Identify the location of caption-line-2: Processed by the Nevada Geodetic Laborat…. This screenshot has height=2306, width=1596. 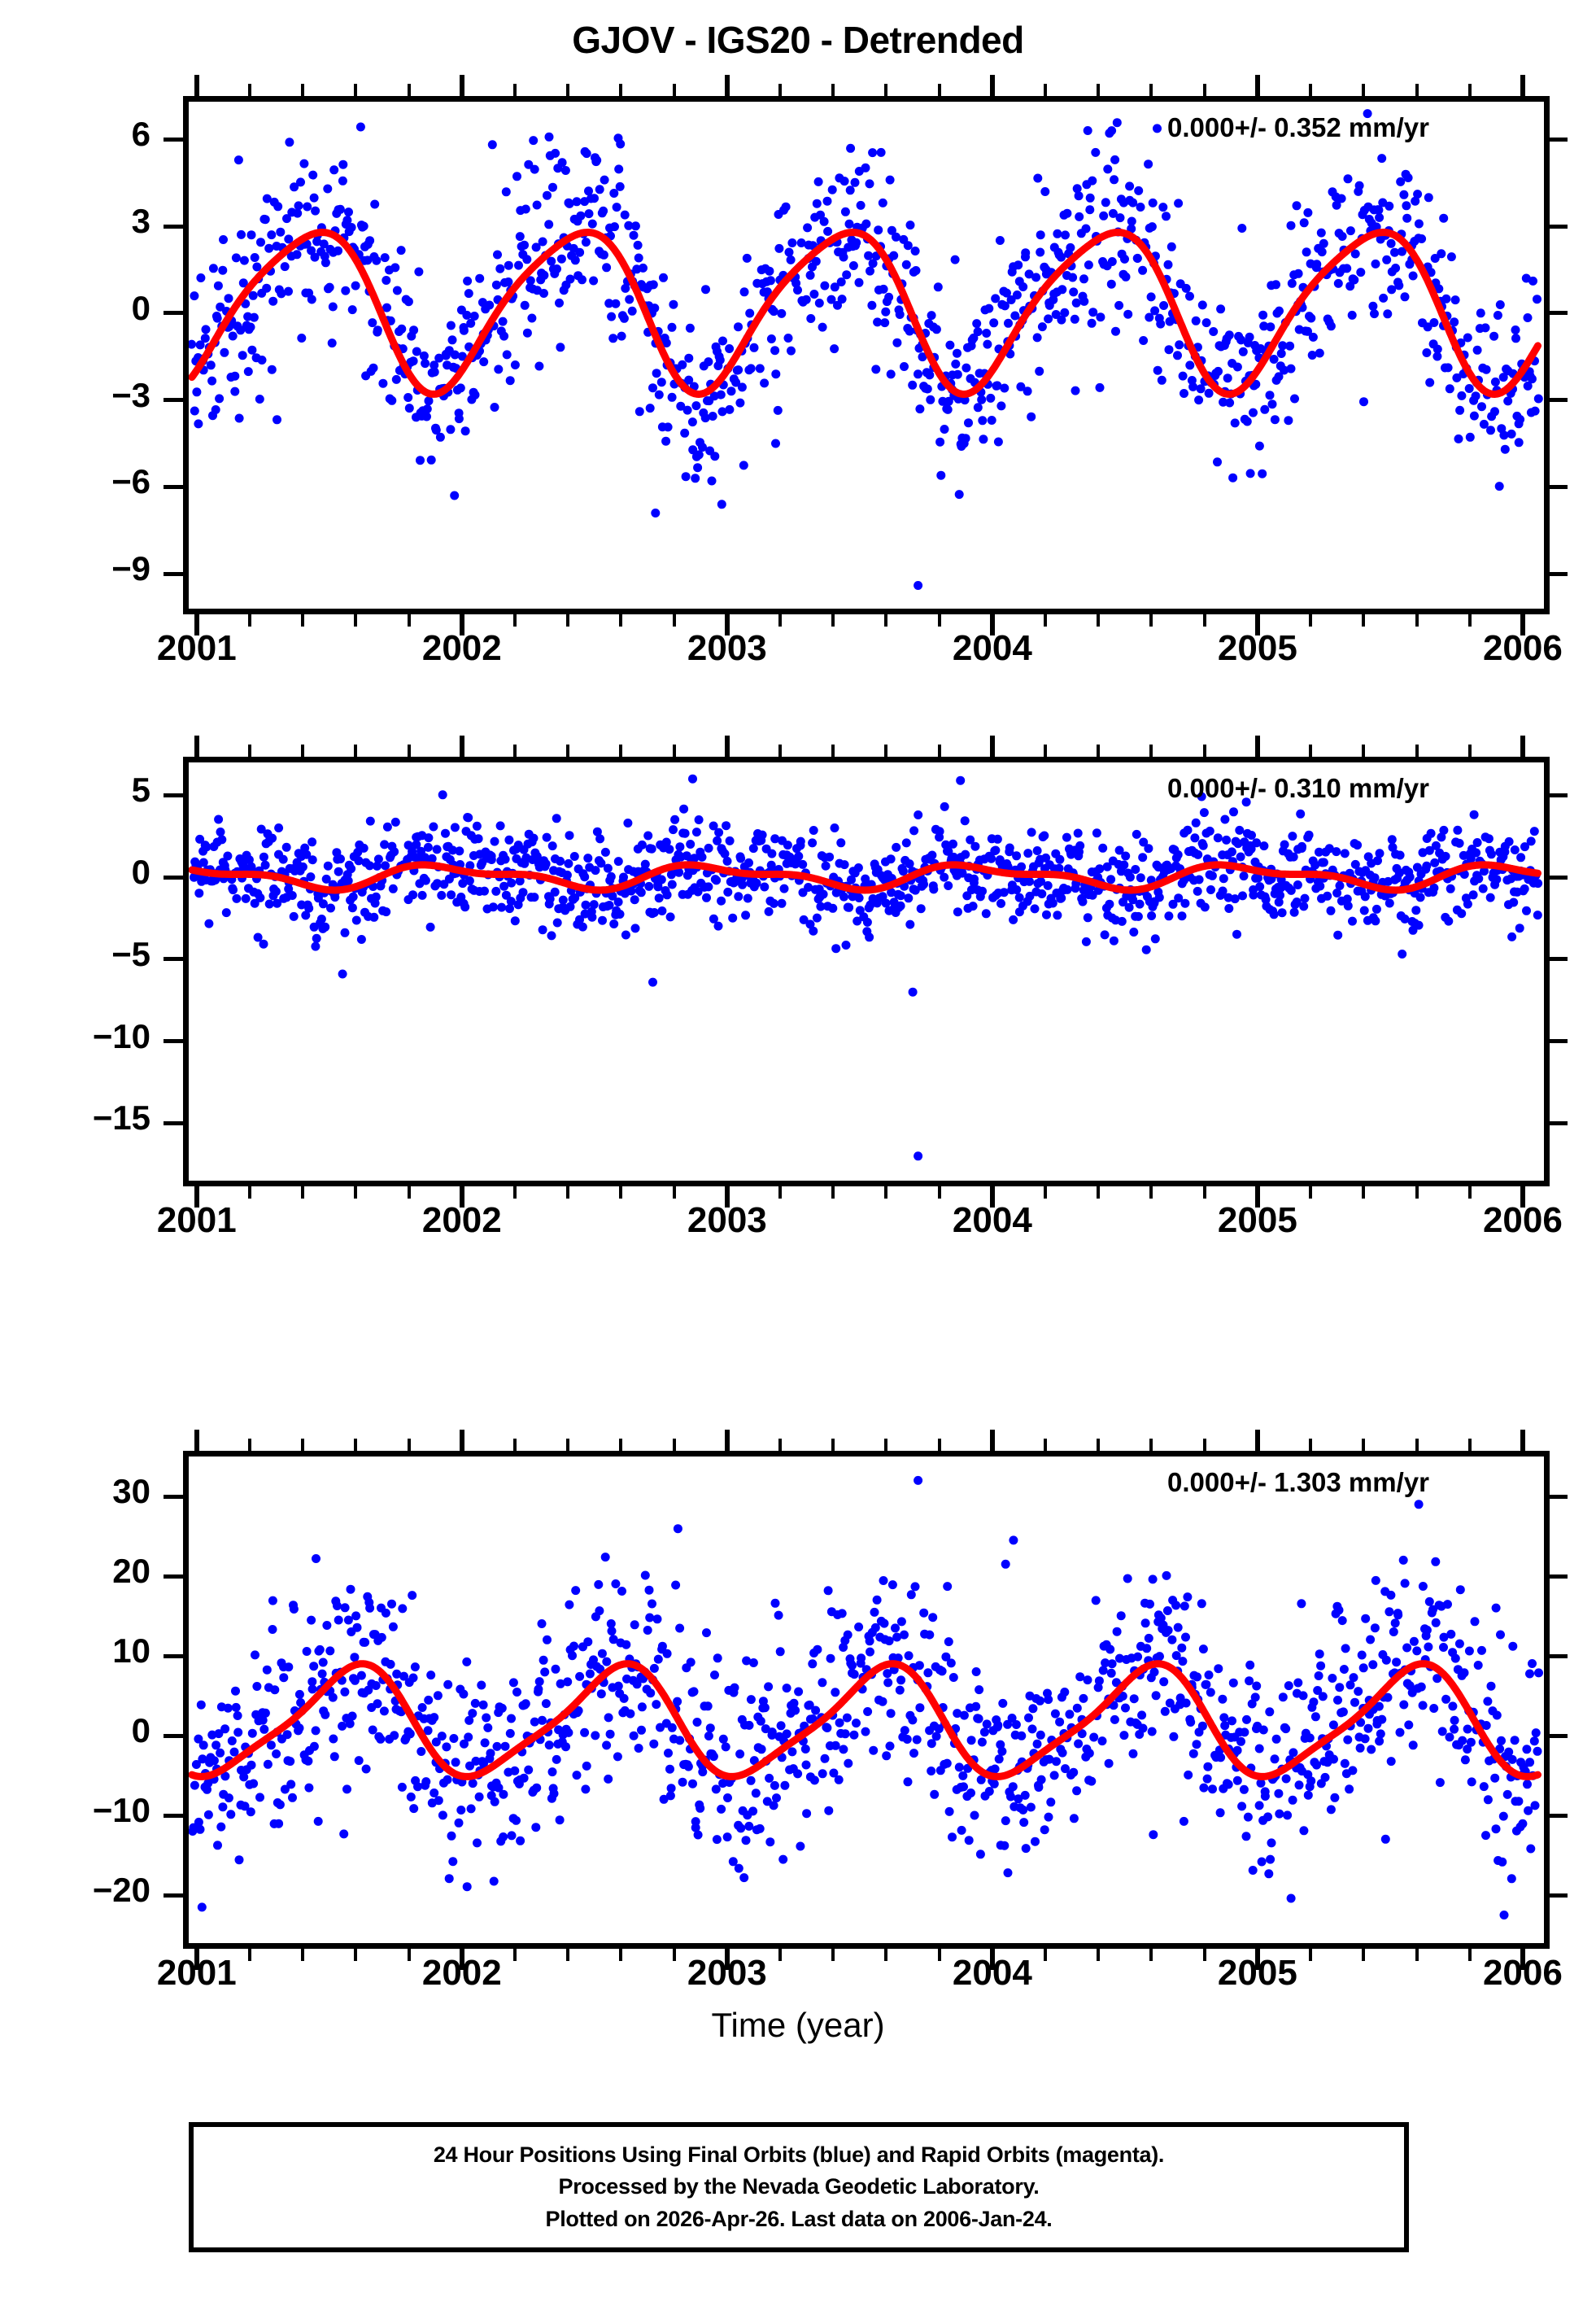
(799, 2186).